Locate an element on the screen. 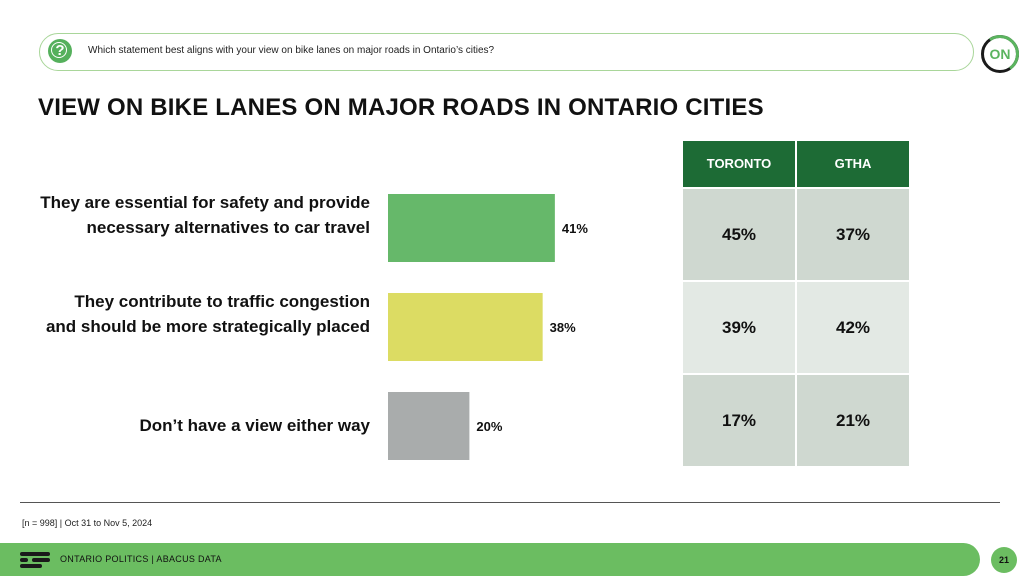  bar-essential is located at coordinates (471, 228).